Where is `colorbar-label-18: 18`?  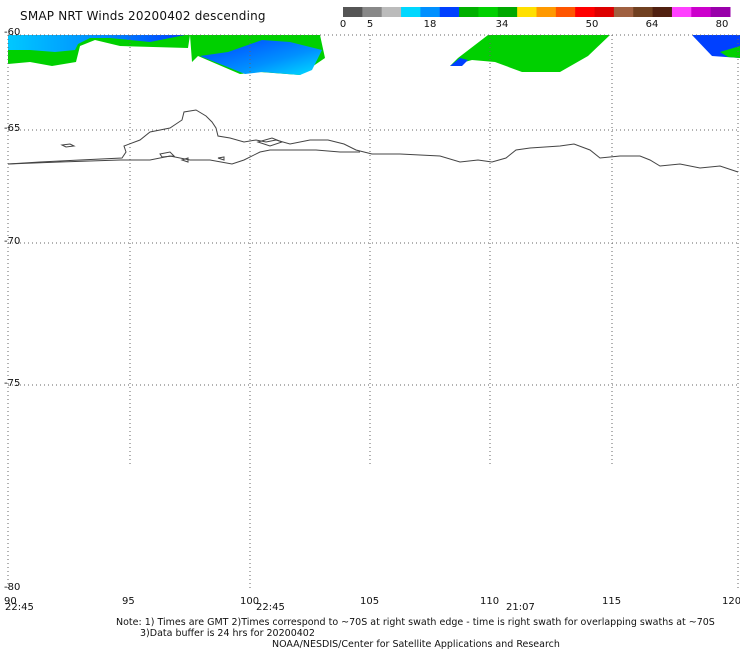 colorbar-label-18: 18 is located at coordinates (430, 24).